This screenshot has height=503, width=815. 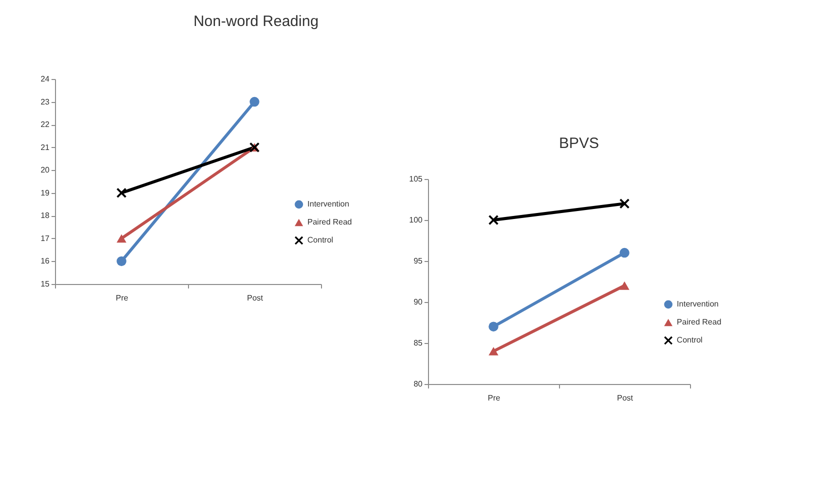 What do you see at coordinates (45, 193) in the screenshot?
I see `y-tick-label: 19` at bounding box center [45, 193].